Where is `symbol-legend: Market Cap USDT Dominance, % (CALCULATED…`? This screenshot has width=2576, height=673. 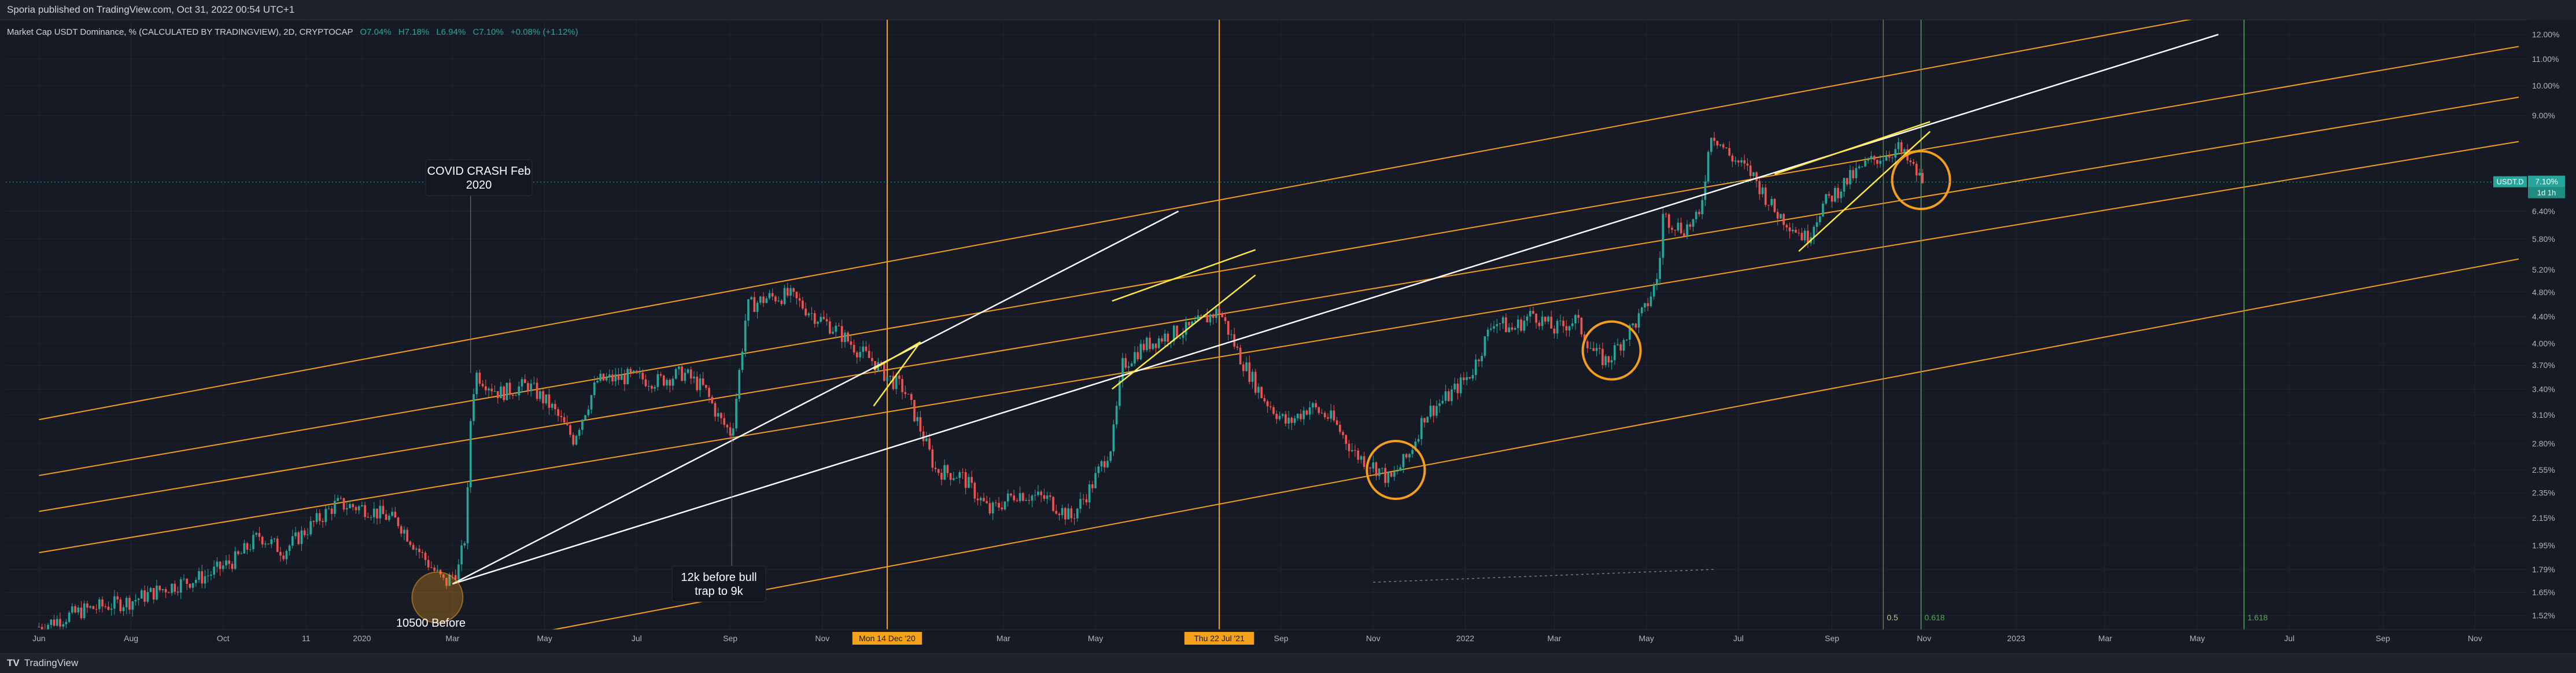 symbol-legend: Market Cap USDT Dominance, % (CALCULATED… is located at coordinates (292, 32).